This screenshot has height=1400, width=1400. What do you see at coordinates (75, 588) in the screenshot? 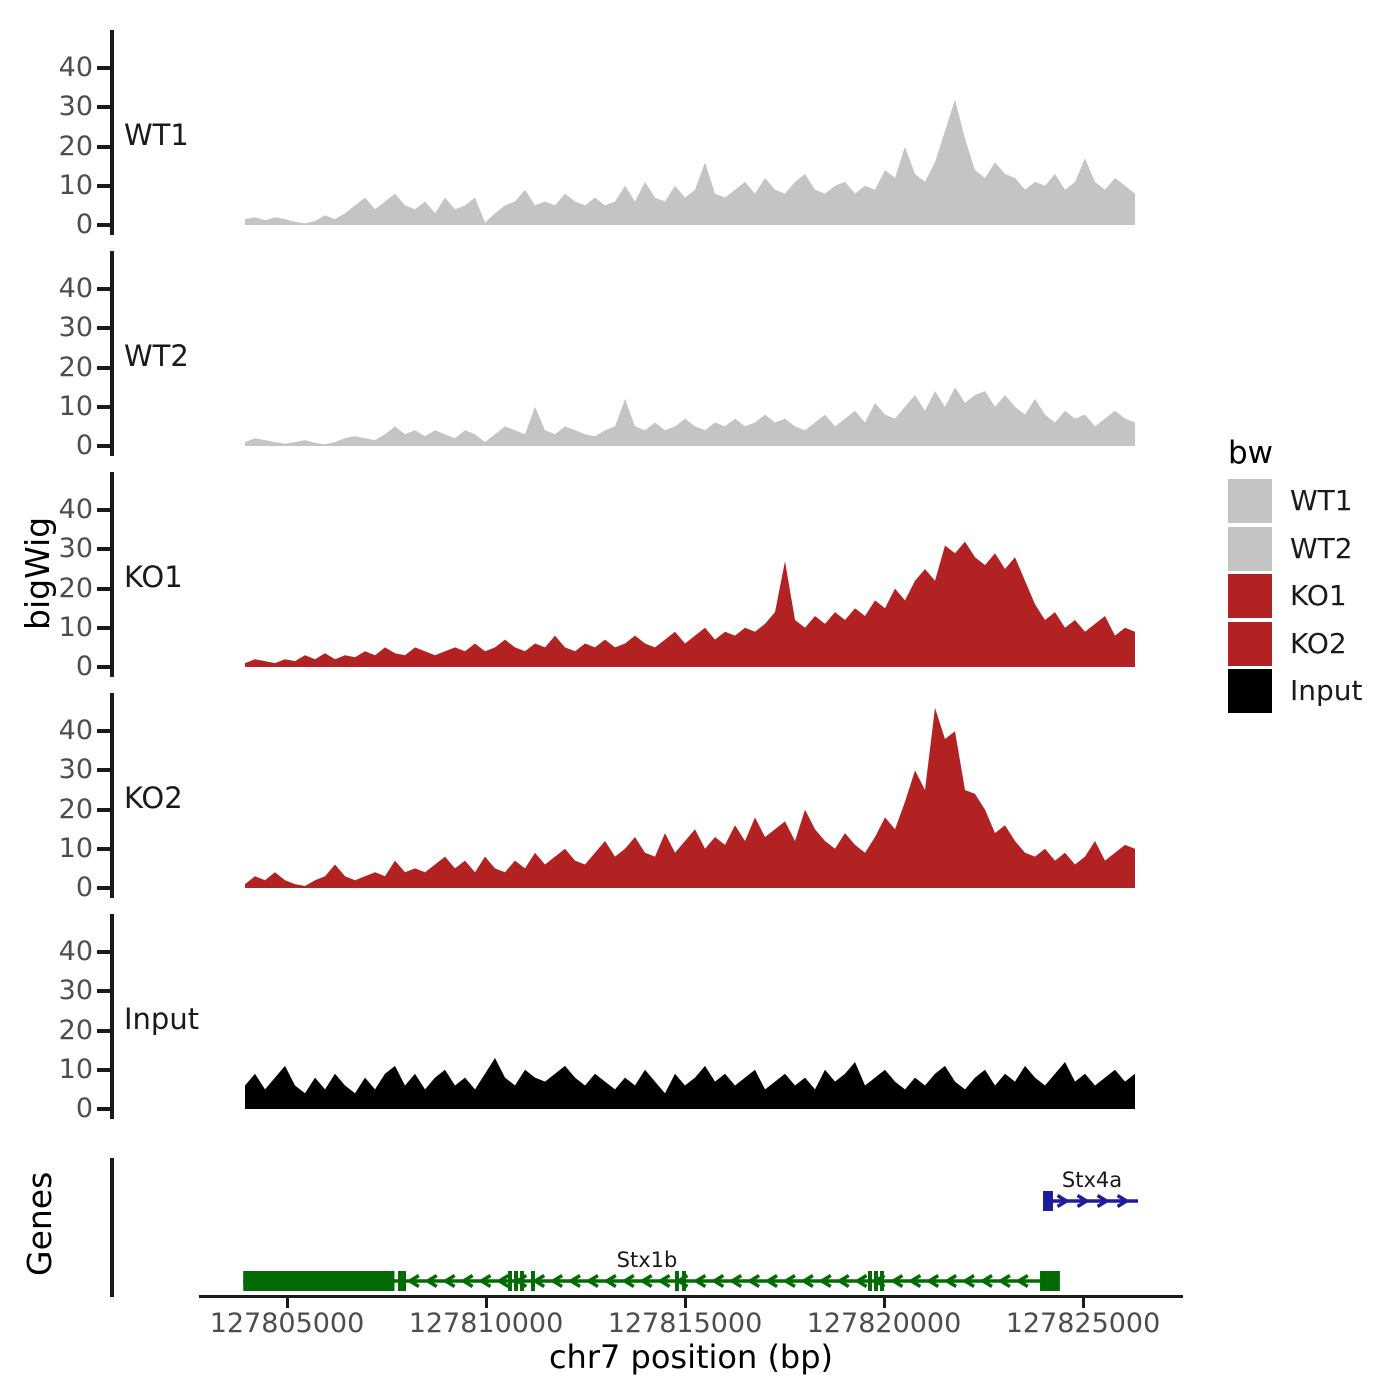
I see `y-tick-label-ko1-20: 20` at bounding box center [75, 588].